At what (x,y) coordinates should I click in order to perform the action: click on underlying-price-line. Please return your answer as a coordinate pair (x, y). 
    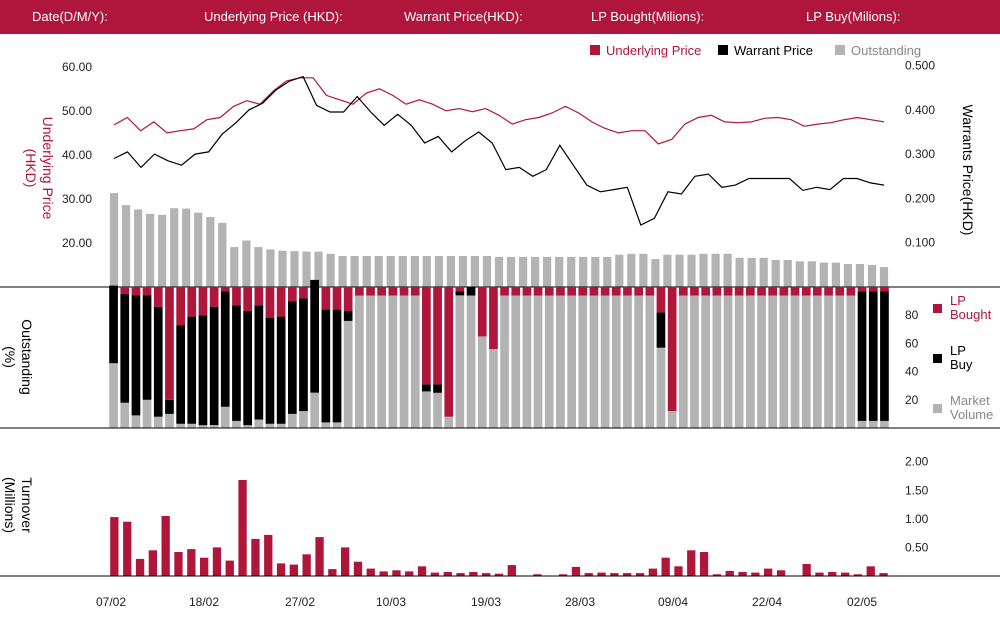
    Looking at the image, I should click on (499, 111).